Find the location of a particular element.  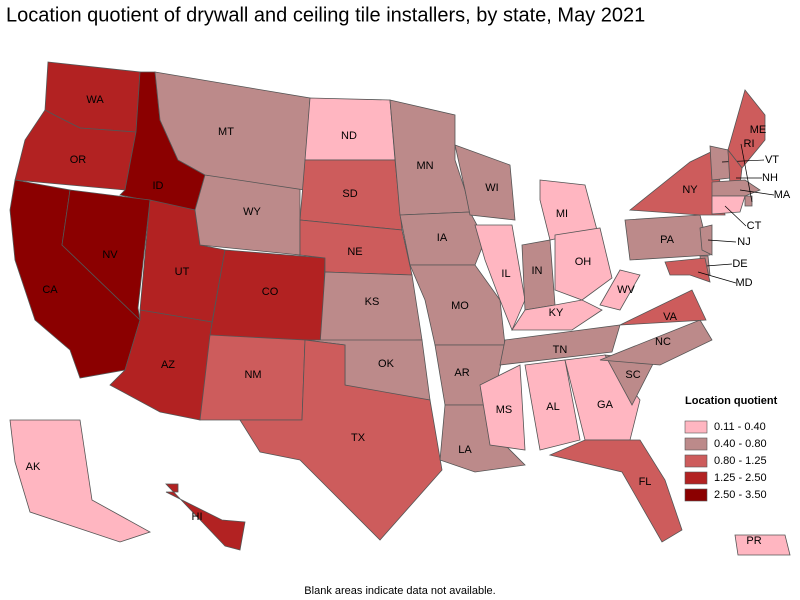

state-label: TN is located at coordinates (560, 350).